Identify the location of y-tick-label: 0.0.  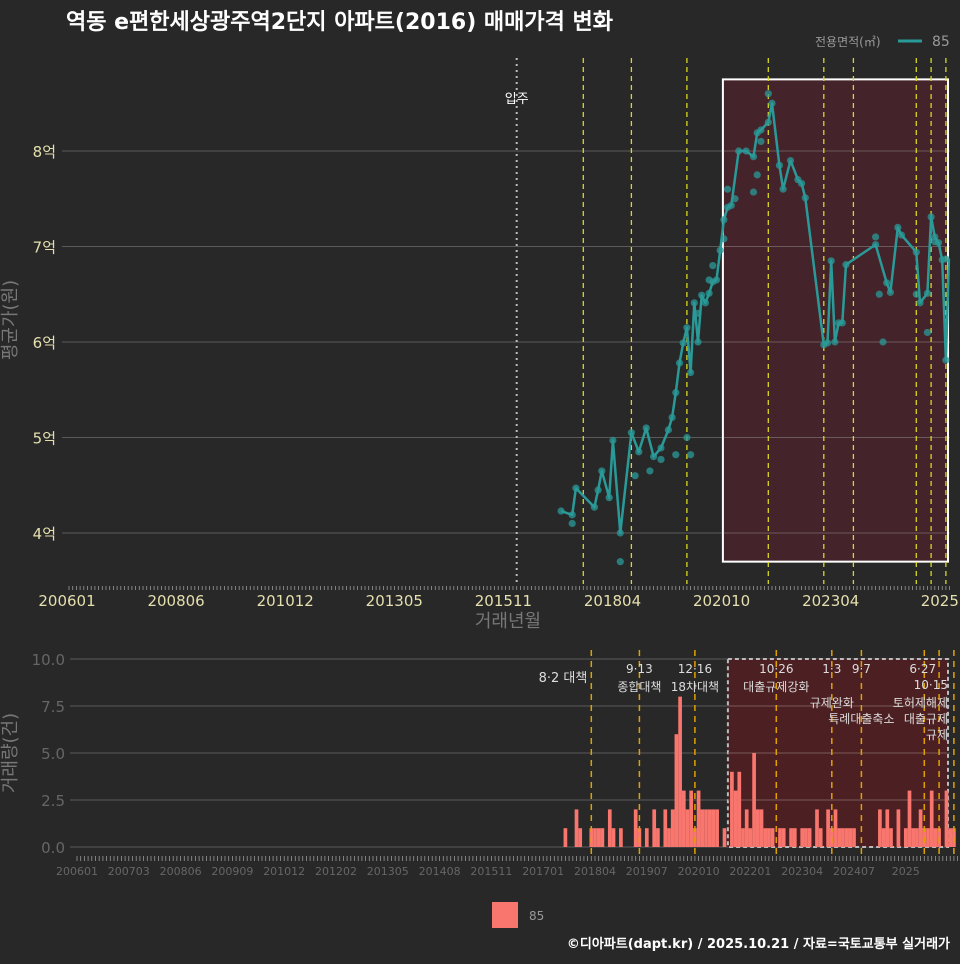
(53, 848).